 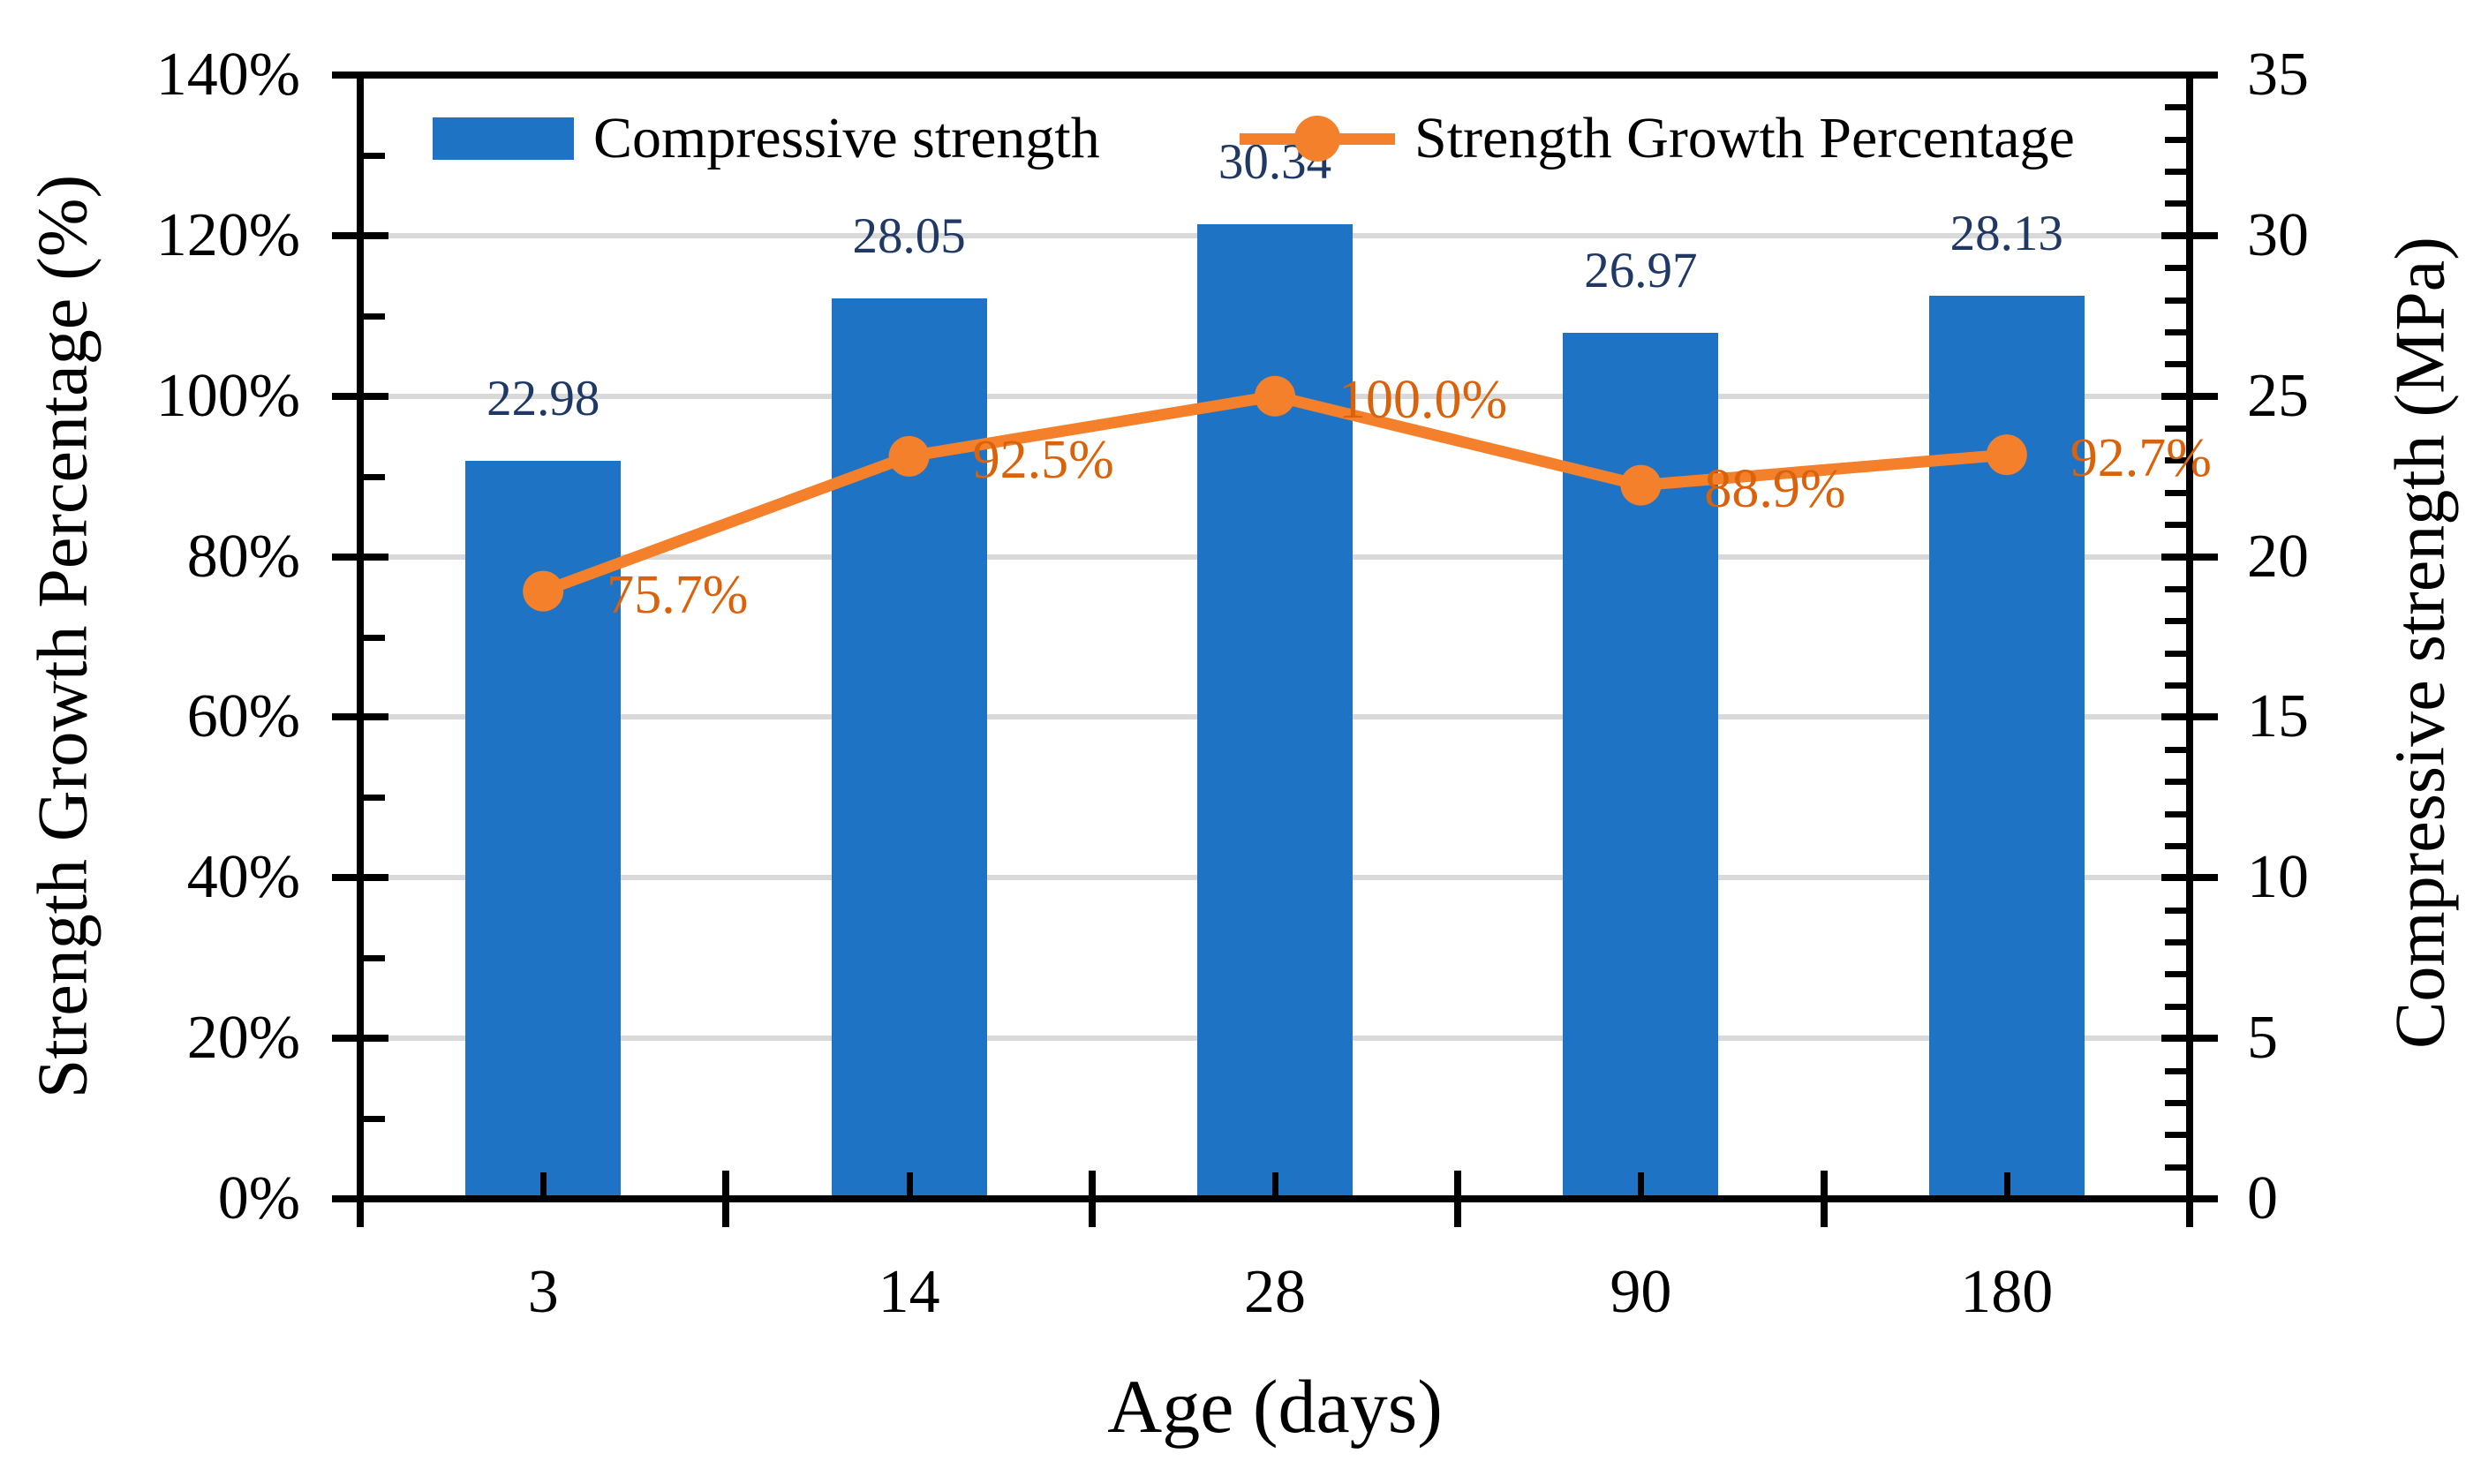 I want to click on line-point-label: 75.7%, so click(x=678, y=594).